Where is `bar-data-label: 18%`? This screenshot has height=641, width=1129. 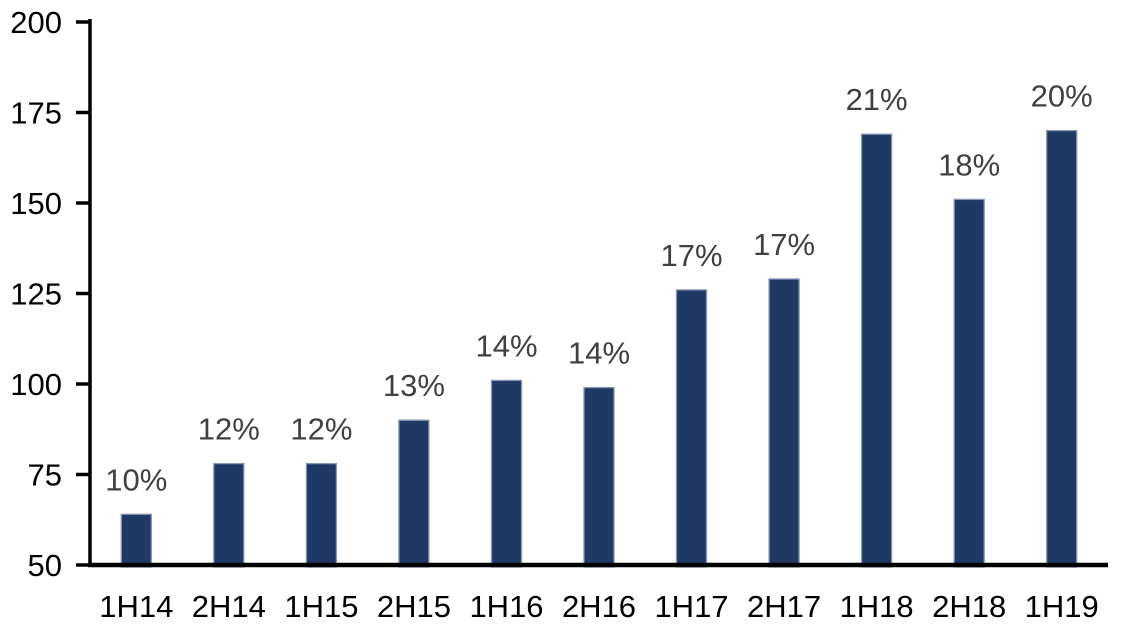 bar-data-label: 18% is located at coordinates (969, 164).